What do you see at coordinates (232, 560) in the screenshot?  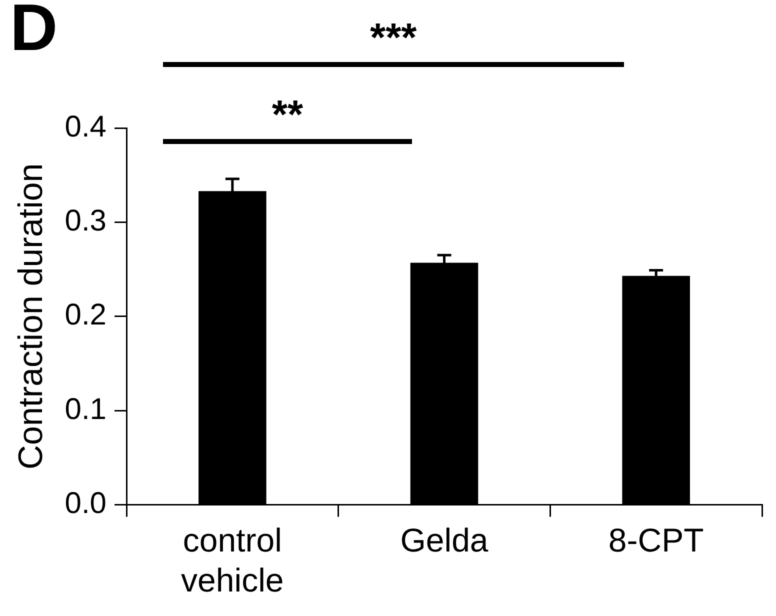 I see `x-tick-label: control vehicle` at bounding box center [232, 560].